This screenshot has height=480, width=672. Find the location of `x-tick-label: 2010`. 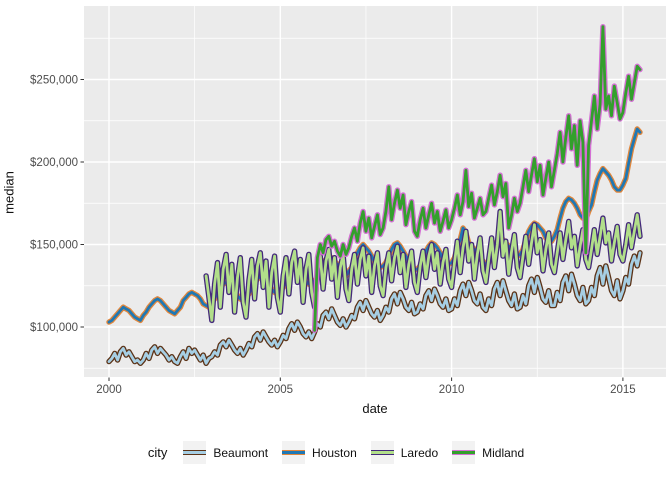

x-tick-label: 2010 is located at coordinates (452, 390).